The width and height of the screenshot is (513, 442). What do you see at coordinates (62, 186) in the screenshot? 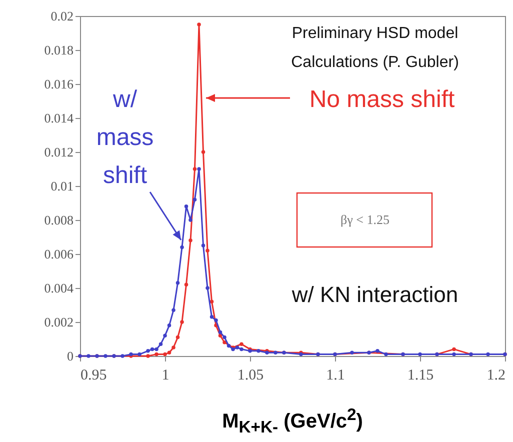
I see `y-tick-label: 0.01` at bounding box center [62, 186].